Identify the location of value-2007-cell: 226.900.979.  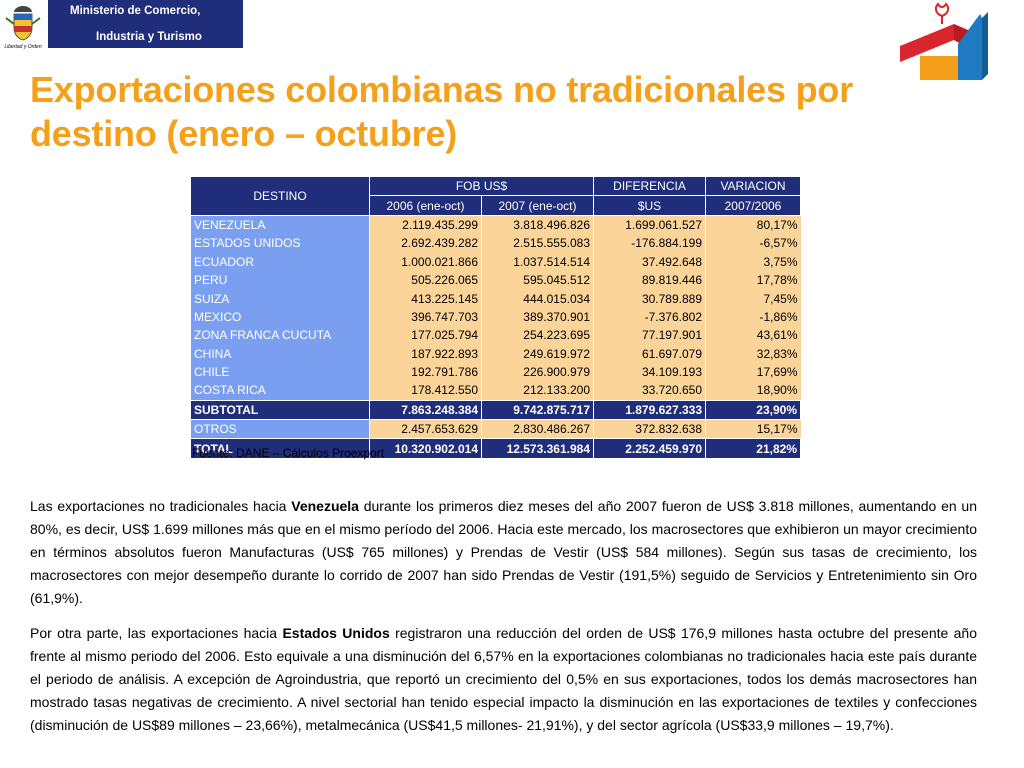
(537, 372).